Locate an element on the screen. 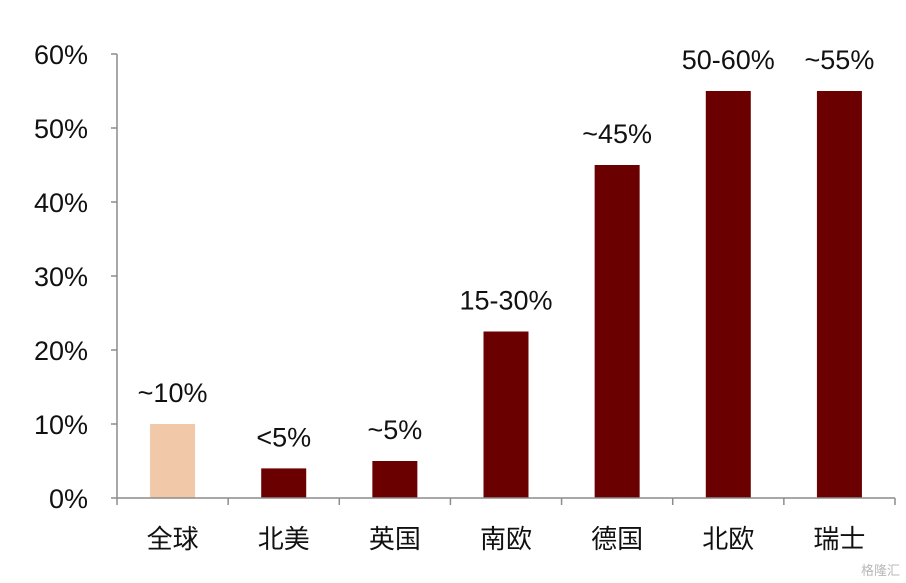 This screenshot has width=906, height=583. y-tick-label: 40% is located at coordinates (61, 203).